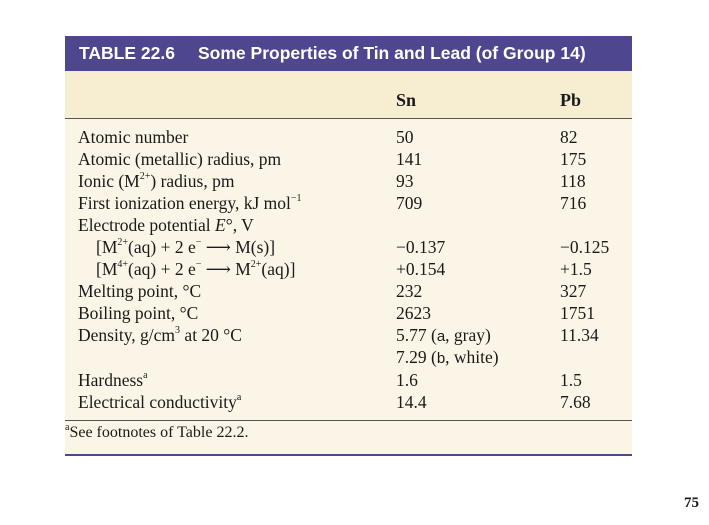 The height and width of the screenshot is (525, 709). Describe the element at coordinates (443, 335) in the screenshot. I see `cell-sn: 5.77 (a, gray)` at that location.